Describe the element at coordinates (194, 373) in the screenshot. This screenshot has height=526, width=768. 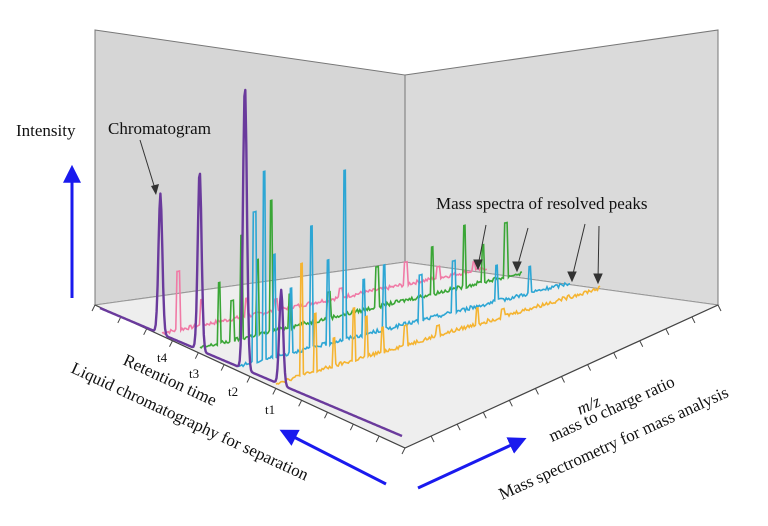
I see `tick-t3: t3` at that location.